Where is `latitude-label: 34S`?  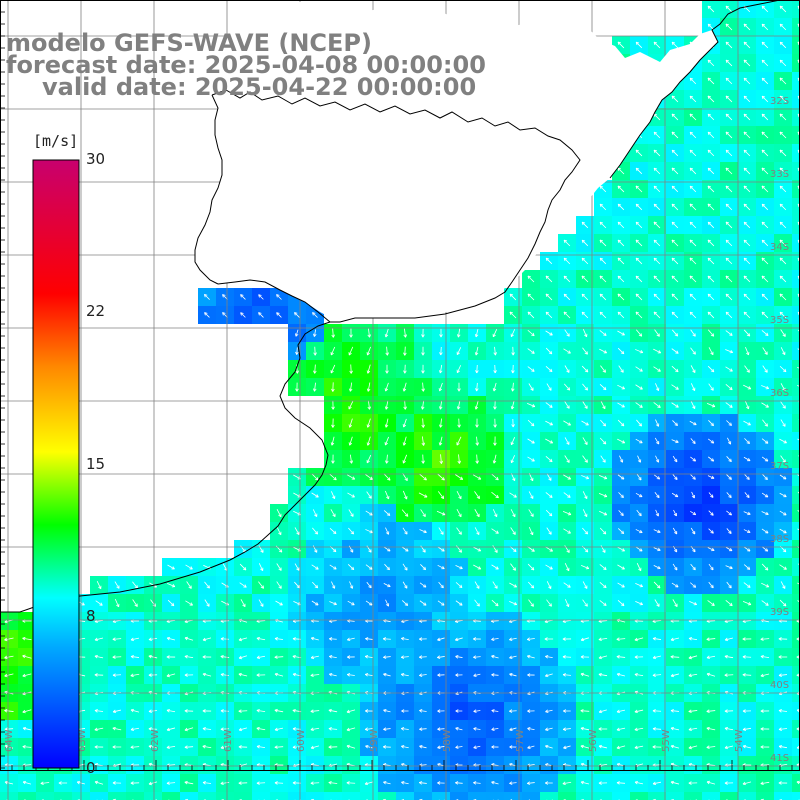 latitude-label: 34S is located at coordinates (779, 247).